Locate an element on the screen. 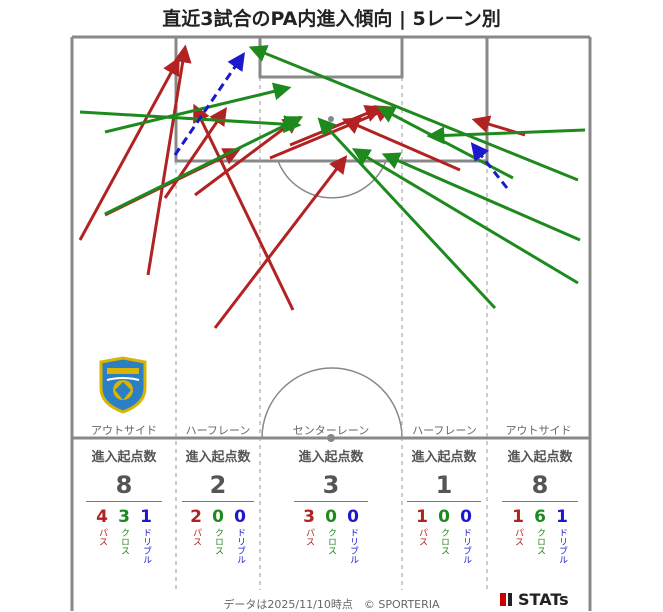 The image size is (663, 612). lane-label-outside-left: アウトサイド is located at coordinates (124, 430).